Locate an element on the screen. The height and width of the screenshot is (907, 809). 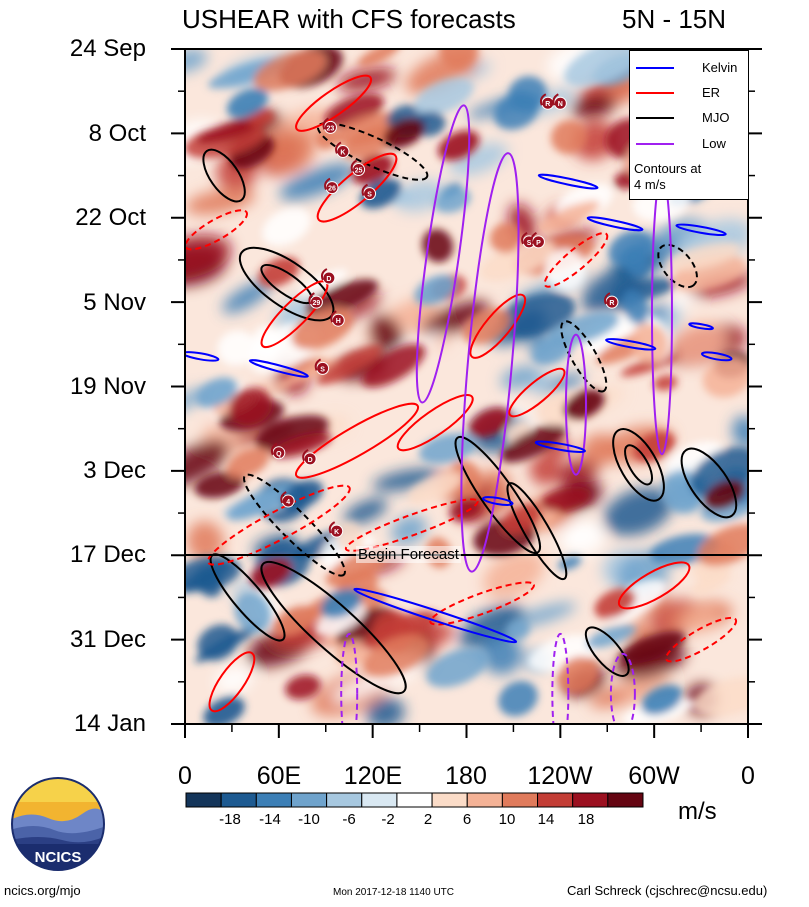
chart-title: USHEAR with CFS forecasts is located at coordinates (349, 19).